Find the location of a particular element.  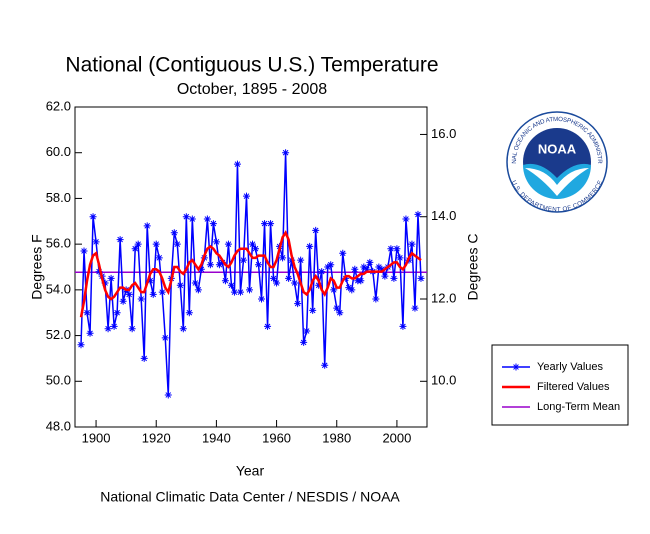

y-tick-label: 54.0 is located at coordinates (58, 288).